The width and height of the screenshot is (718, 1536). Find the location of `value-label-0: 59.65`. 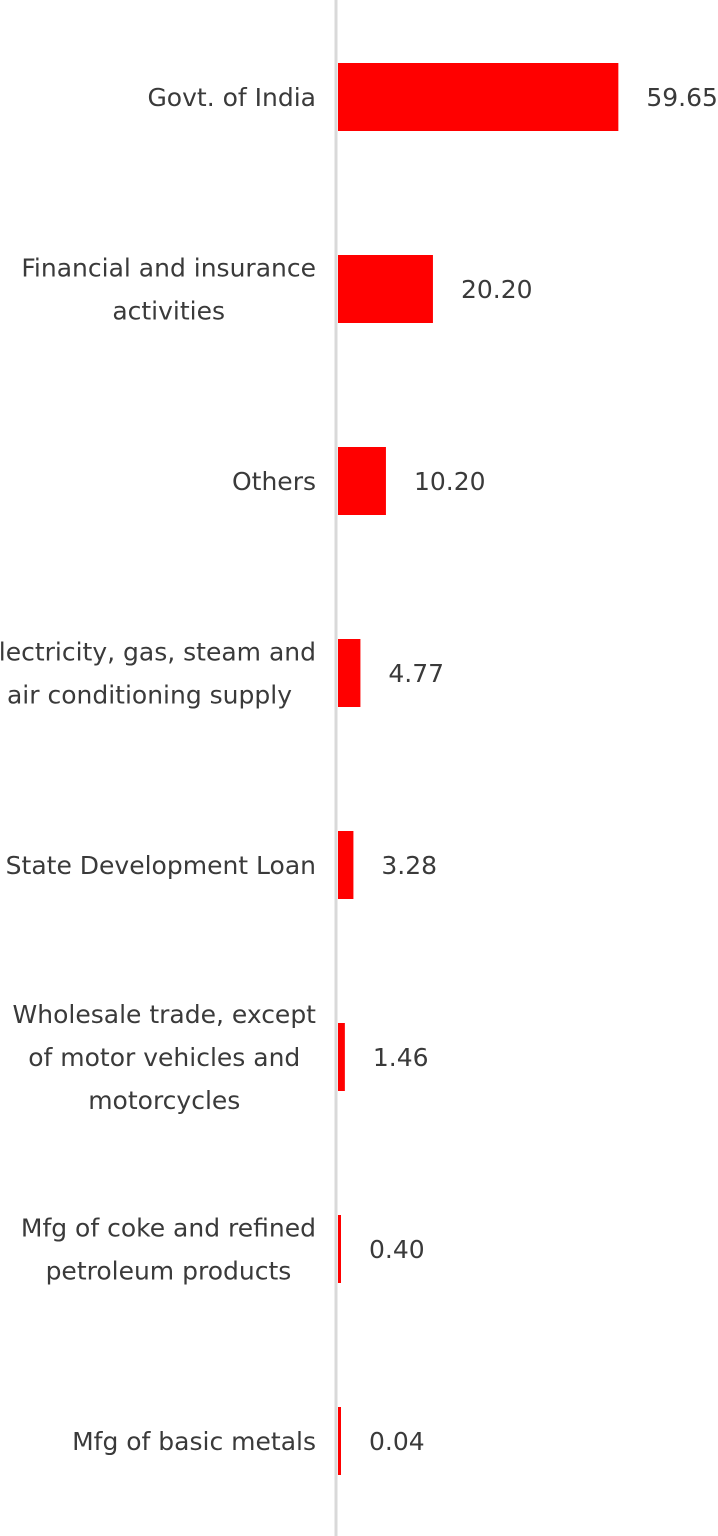

value-label-0: 59.65 is located at coordinates (682, 97).